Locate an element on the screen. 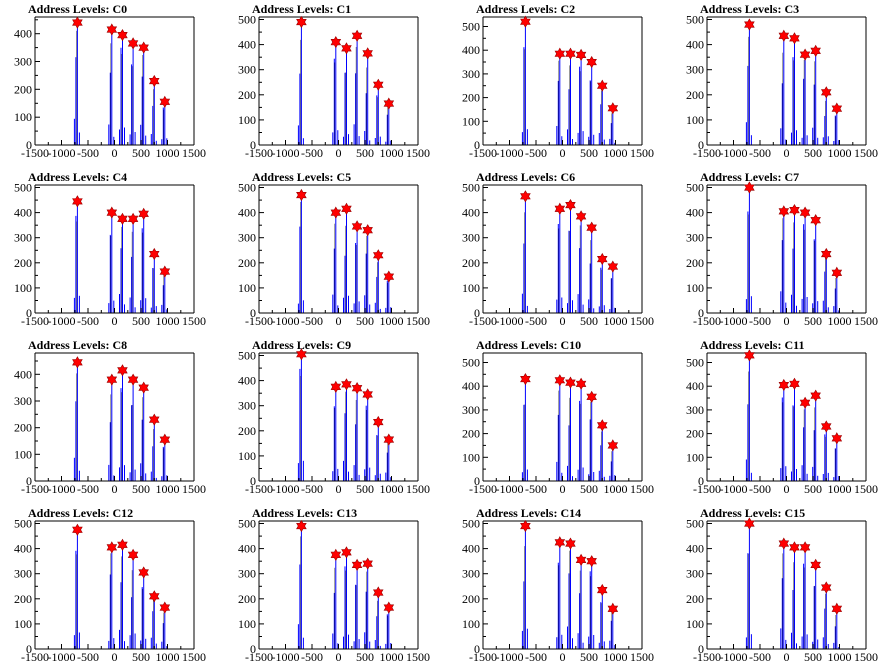 This screenshot has width=896, height=672. panel-title: Address Levels: C15 is located at coordinates (752, 513).